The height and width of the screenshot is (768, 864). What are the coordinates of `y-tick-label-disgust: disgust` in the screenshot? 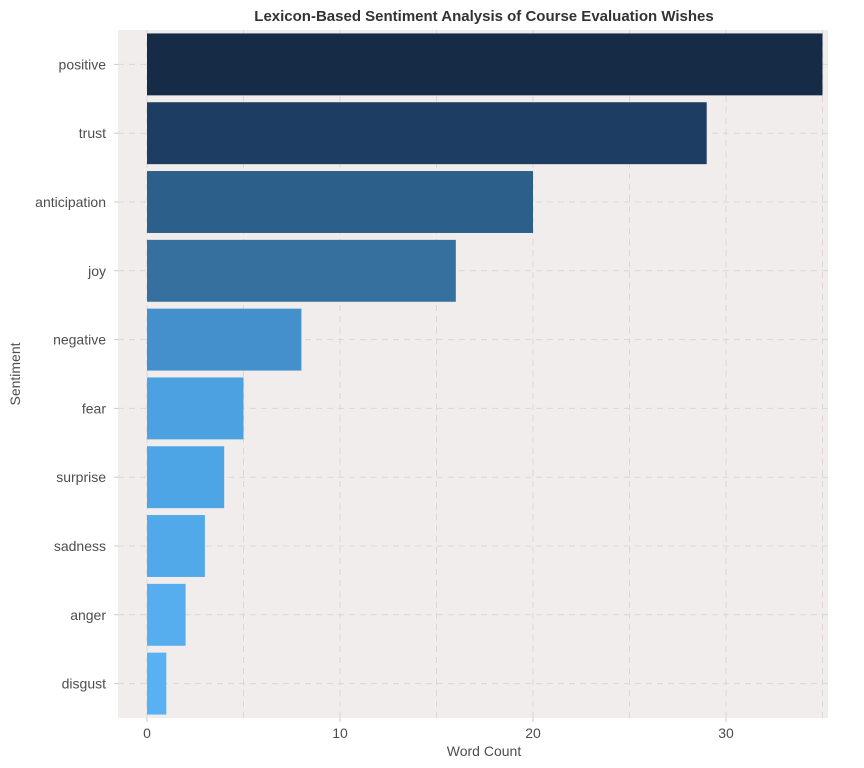 It's located at (84, 684).